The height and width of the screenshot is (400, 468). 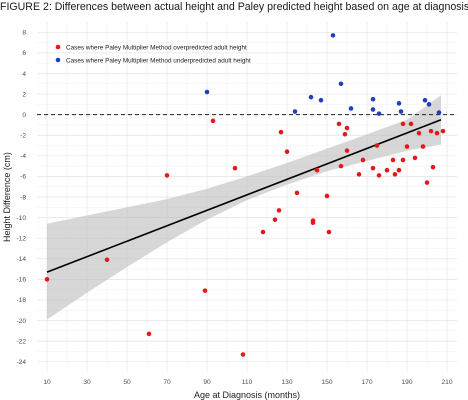 I want to click on y-tick-label: -24, so click(x=21, y=362).